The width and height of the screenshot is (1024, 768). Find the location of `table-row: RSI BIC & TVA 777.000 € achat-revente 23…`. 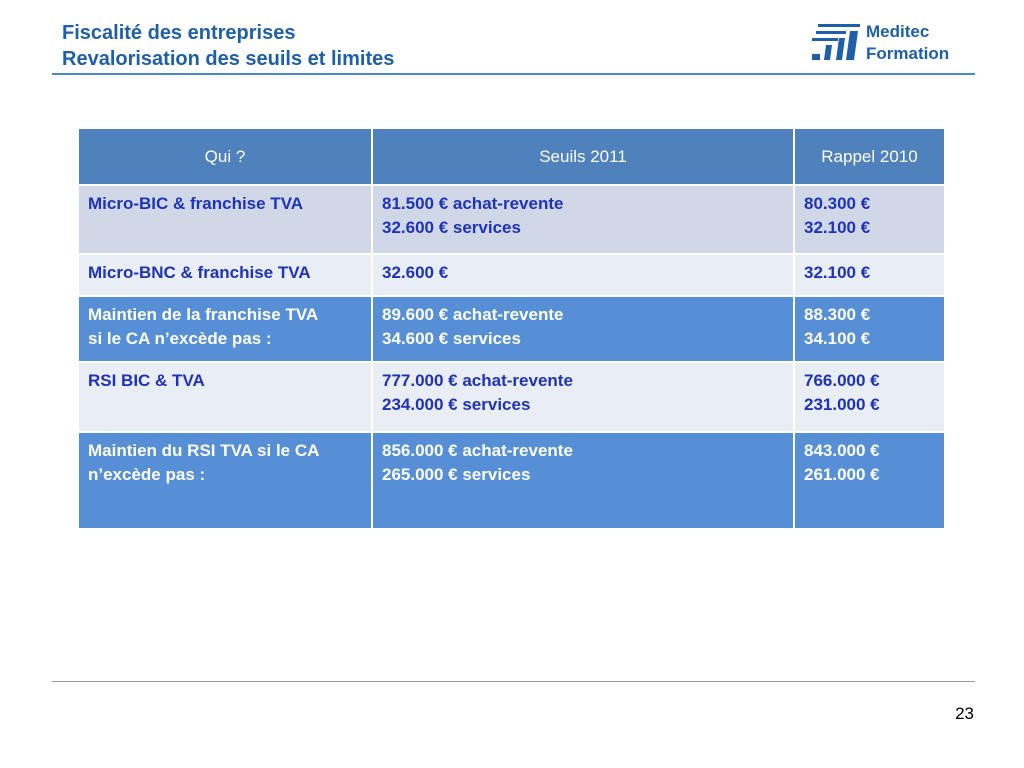

table-row: RSI BIC & TVA 777.000 € achat-revente 23… is located at coordinates (511, 397).